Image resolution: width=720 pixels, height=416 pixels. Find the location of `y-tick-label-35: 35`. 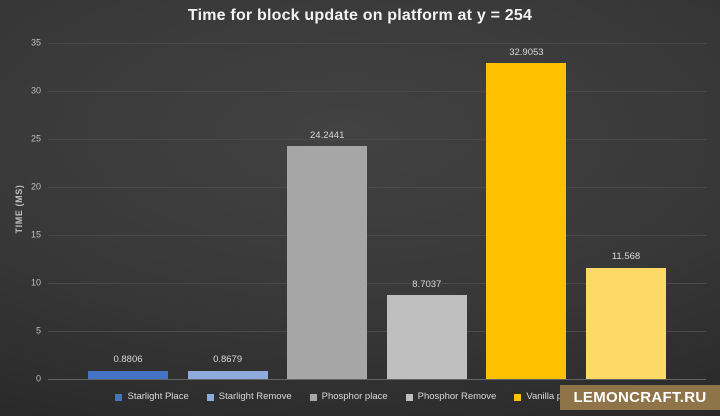

y-tick-label-35: 35 is located at coordinates (35, 42).